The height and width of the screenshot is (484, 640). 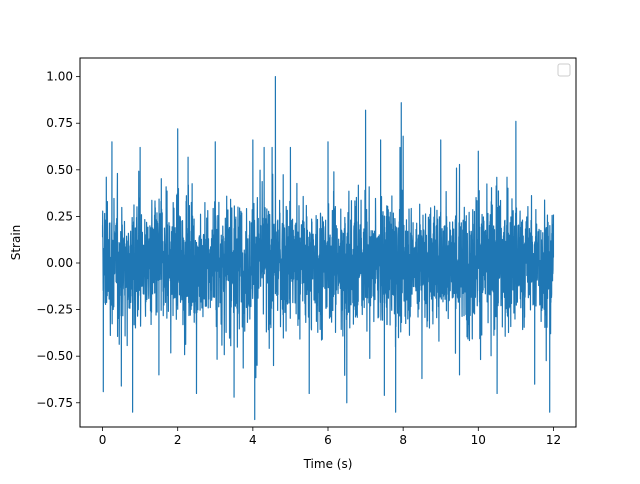 What do you see at coordinates (328, 440) in the screenshot?
I see `x-tick-label: 6` at bounding box center [328, 440].